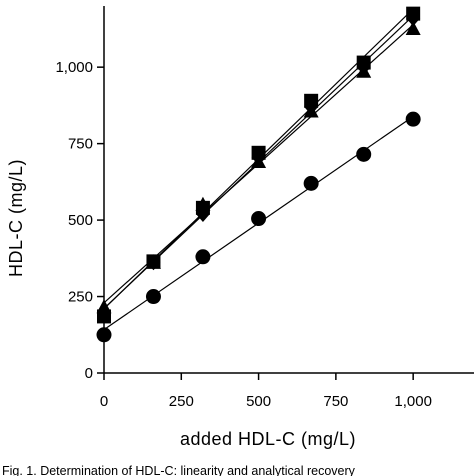 This screenshot has height=476, width=474. Describe the element at coordinates (104, 401) in the screenshot. I see `x-tick-label: 0` at that location.